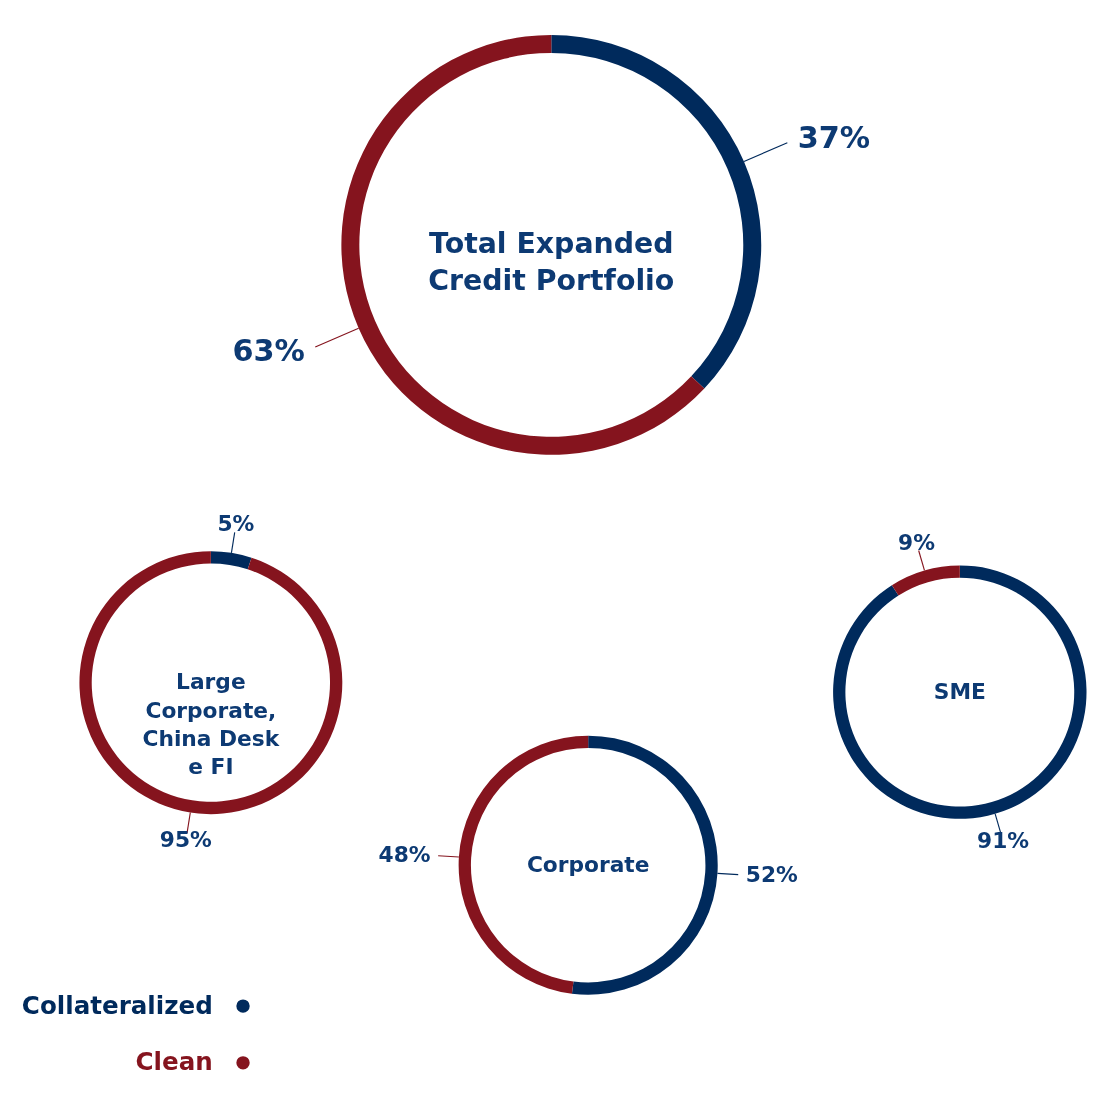 The height and width of the screenshot is (1111, 1113). I want to click on data-label: 5%, so click(236, 524).